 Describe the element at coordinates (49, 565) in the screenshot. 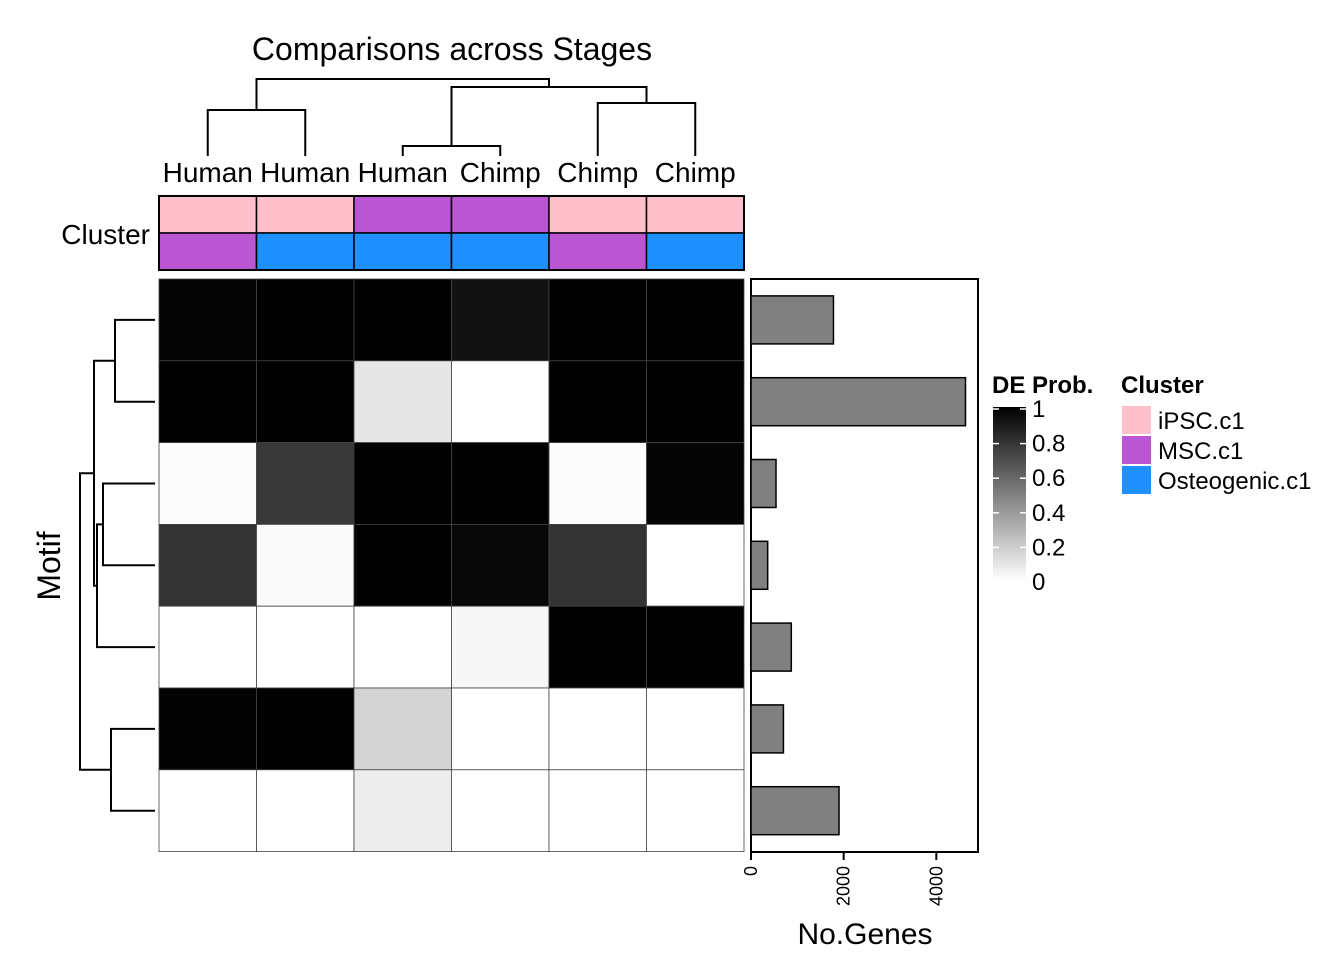

I see `row-axis-title: Motif` at that location.